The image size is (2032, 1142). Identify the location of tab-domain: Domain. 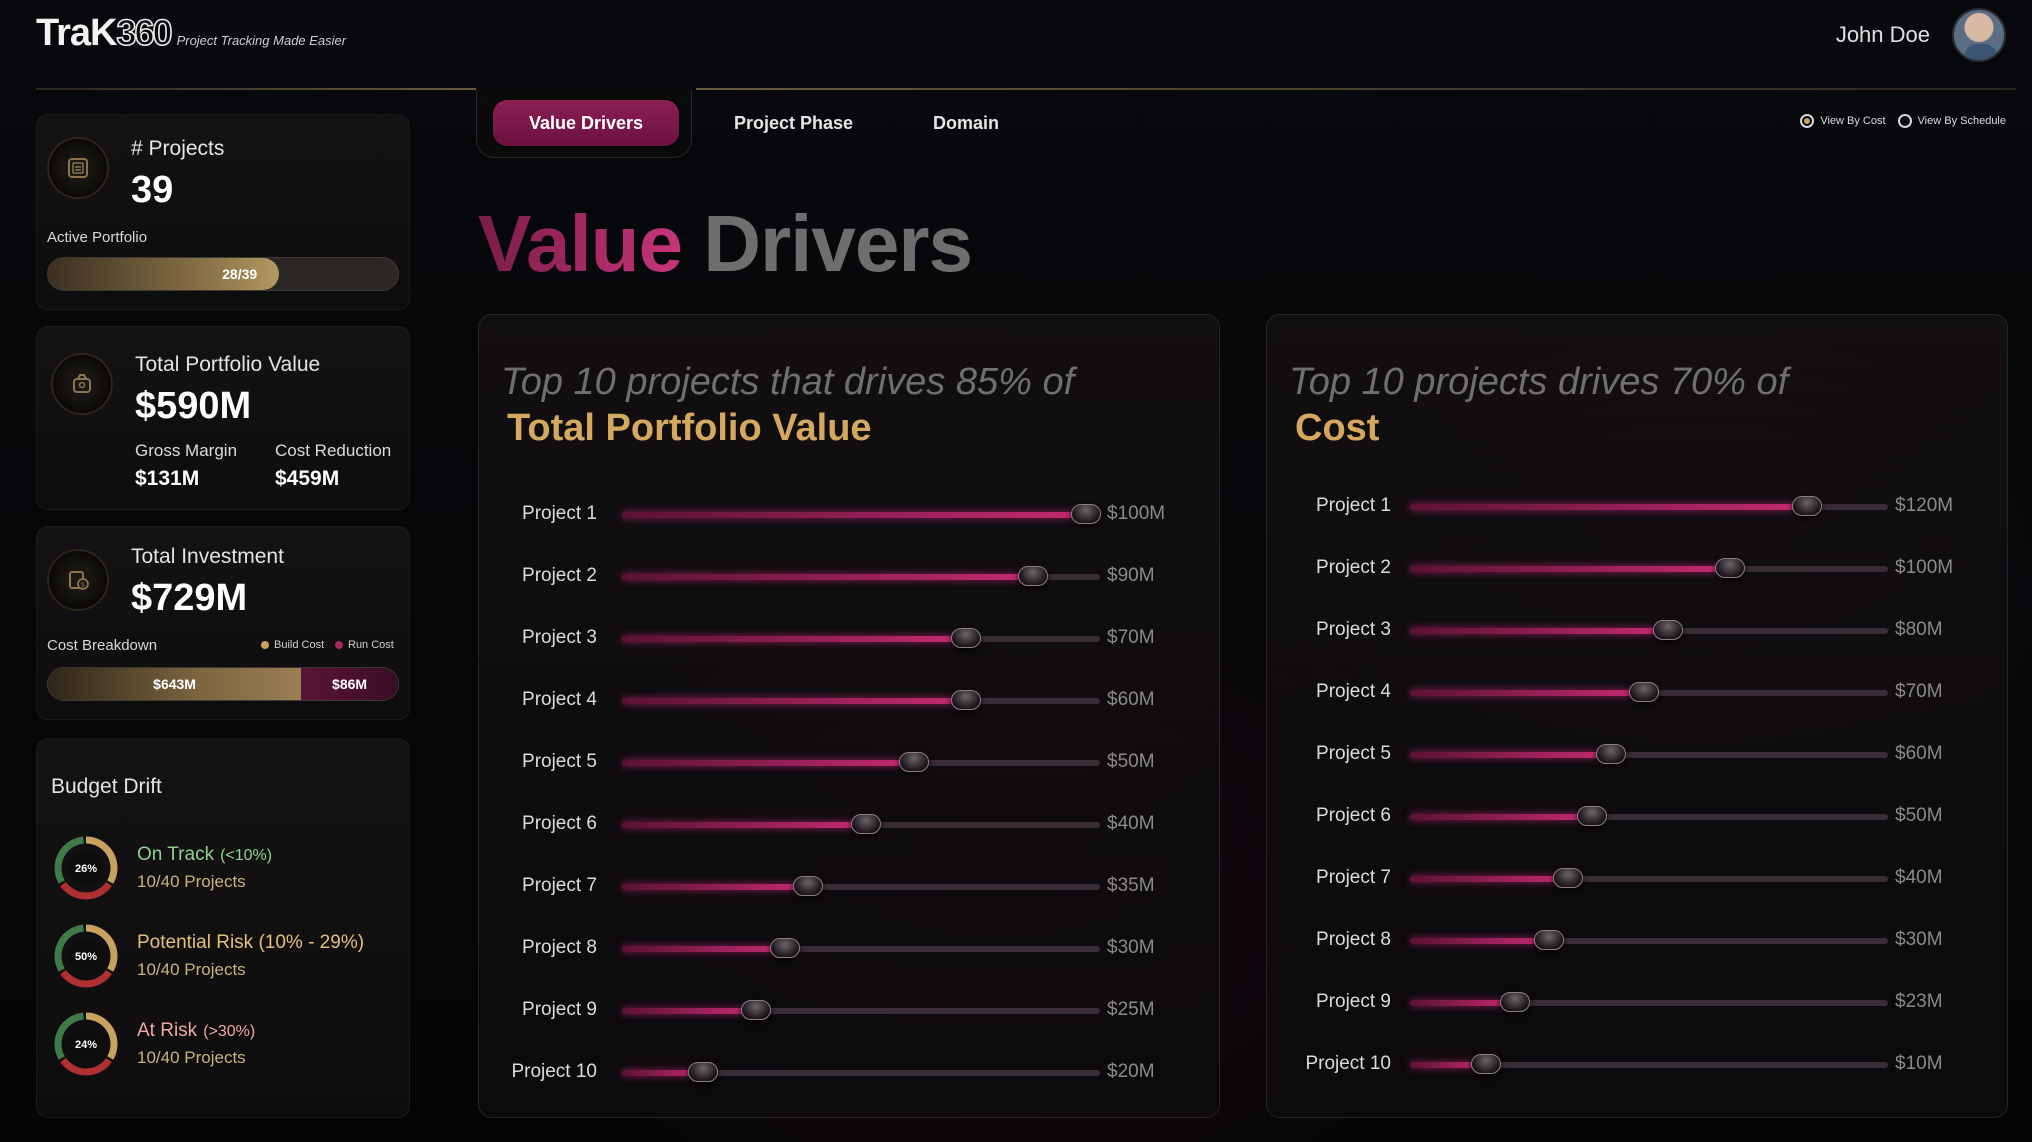
(966, 122).